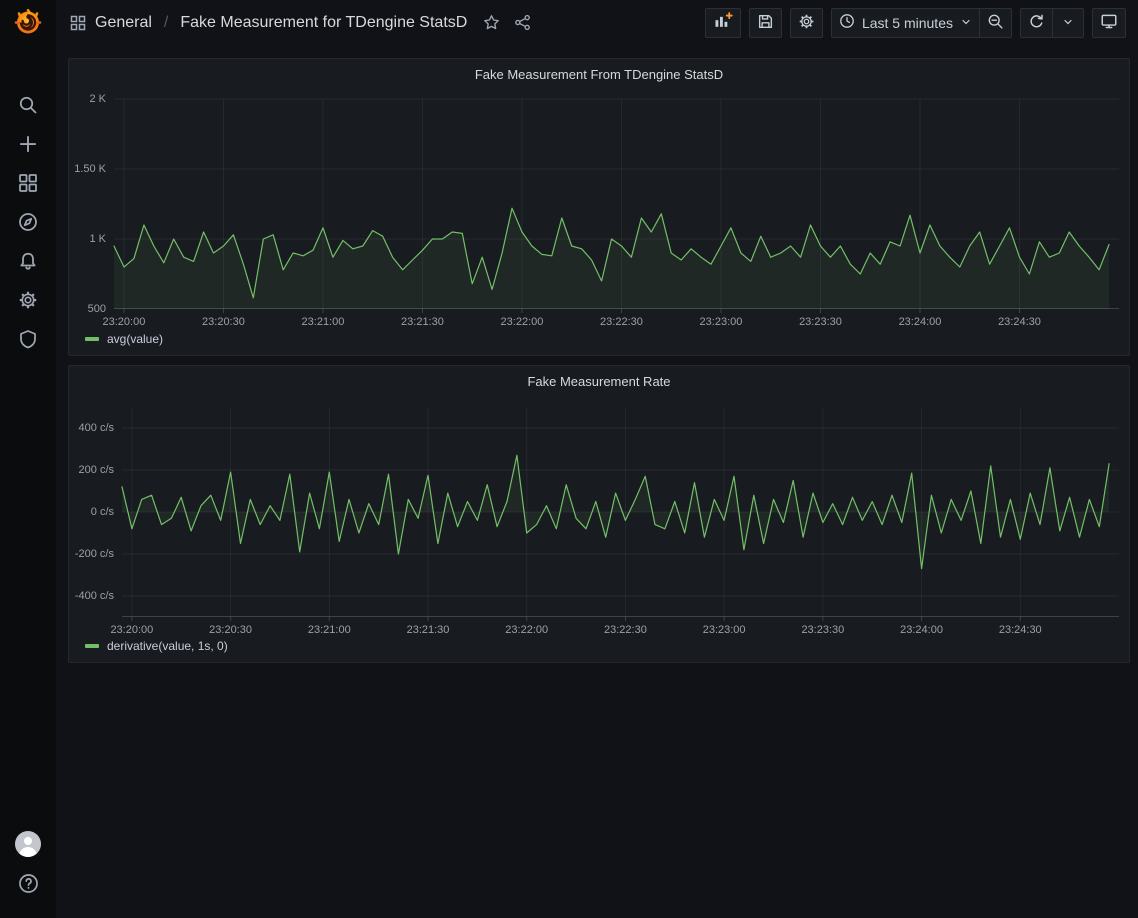  I want to click on refresh-button, so click(1036, 22).